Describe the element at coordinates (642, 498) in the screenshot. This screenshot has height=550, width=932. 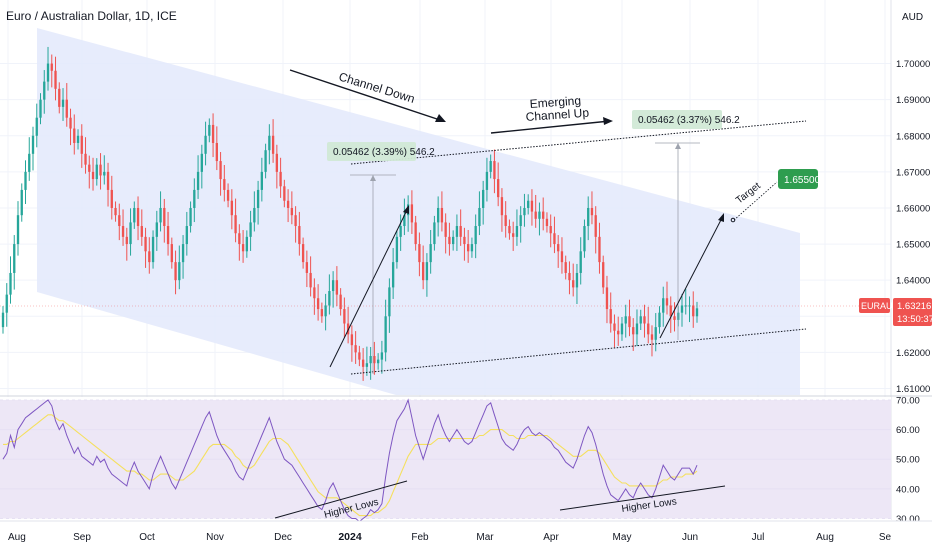
I see `higher-lows-line-right` at that location.